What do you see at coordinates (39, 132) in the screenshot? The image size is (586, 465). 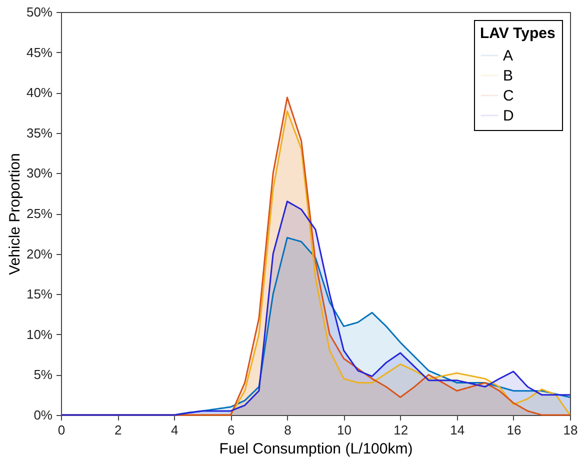 I see `y-tick-label: 35%` at bounding box center [39, 132].